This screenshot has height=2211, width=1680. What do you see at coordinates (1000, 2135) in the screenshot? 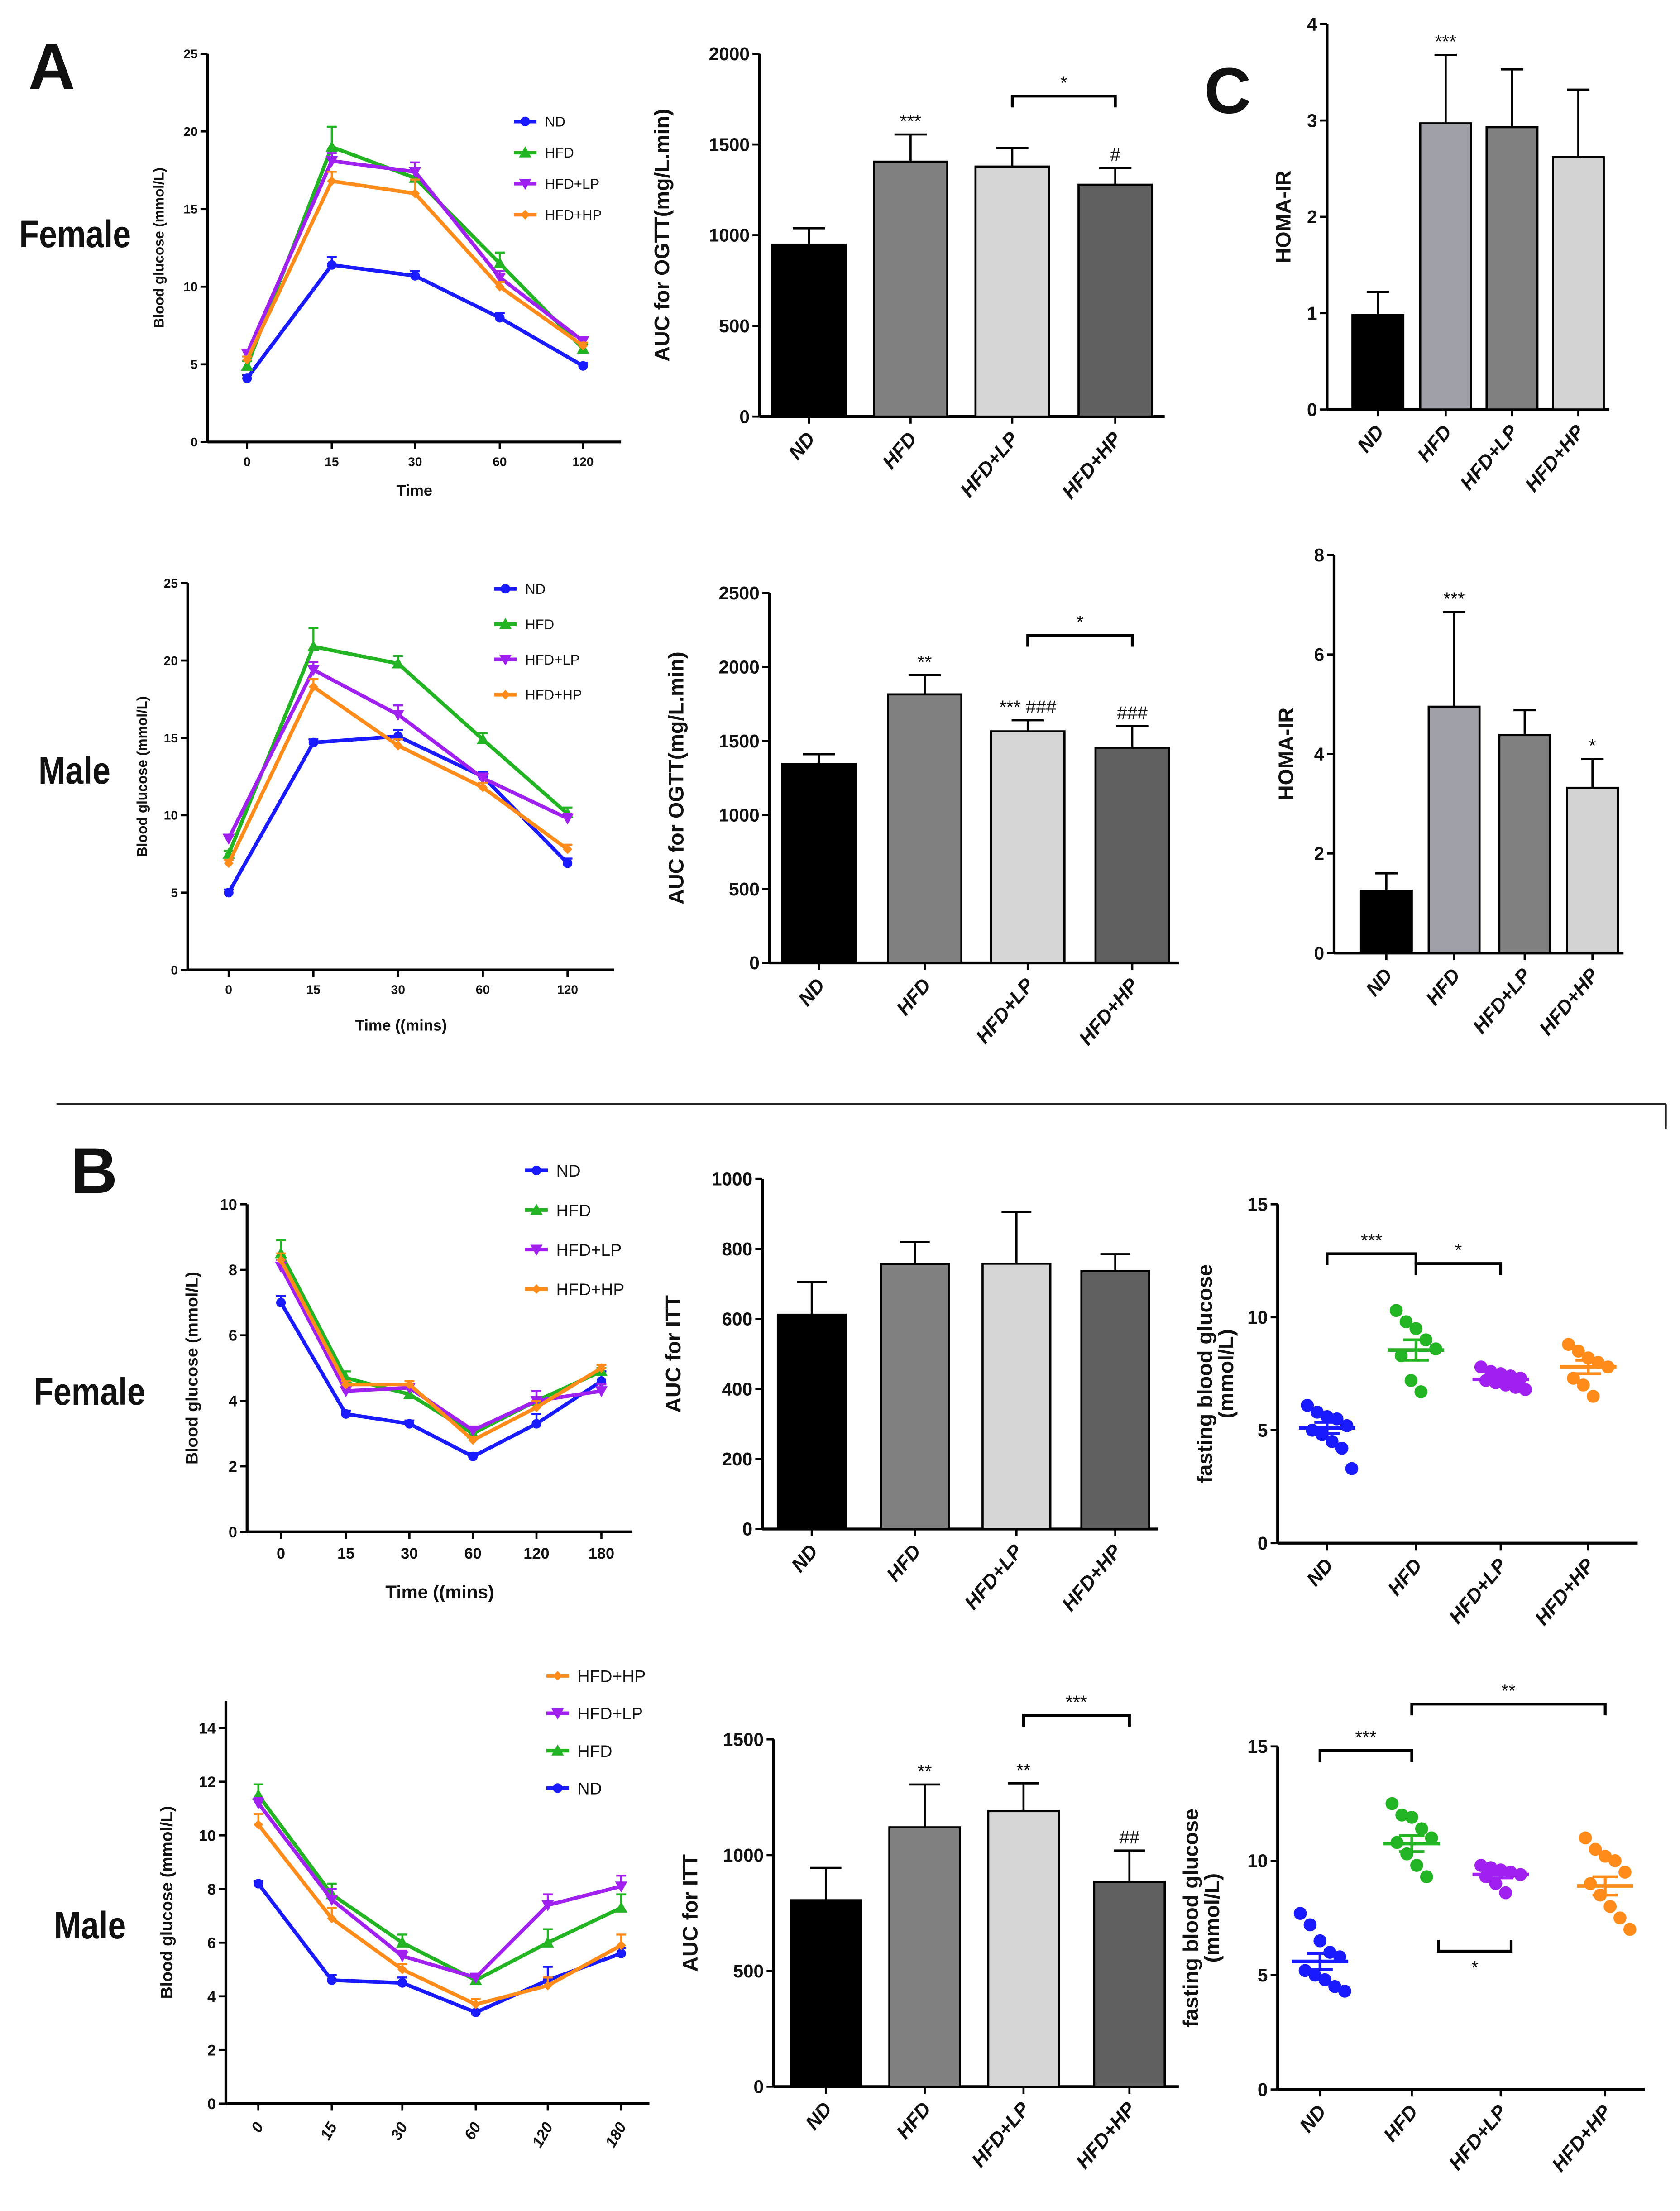
I see `x-tick-label: HFD+LP` at bounding box center [1000, 2135].